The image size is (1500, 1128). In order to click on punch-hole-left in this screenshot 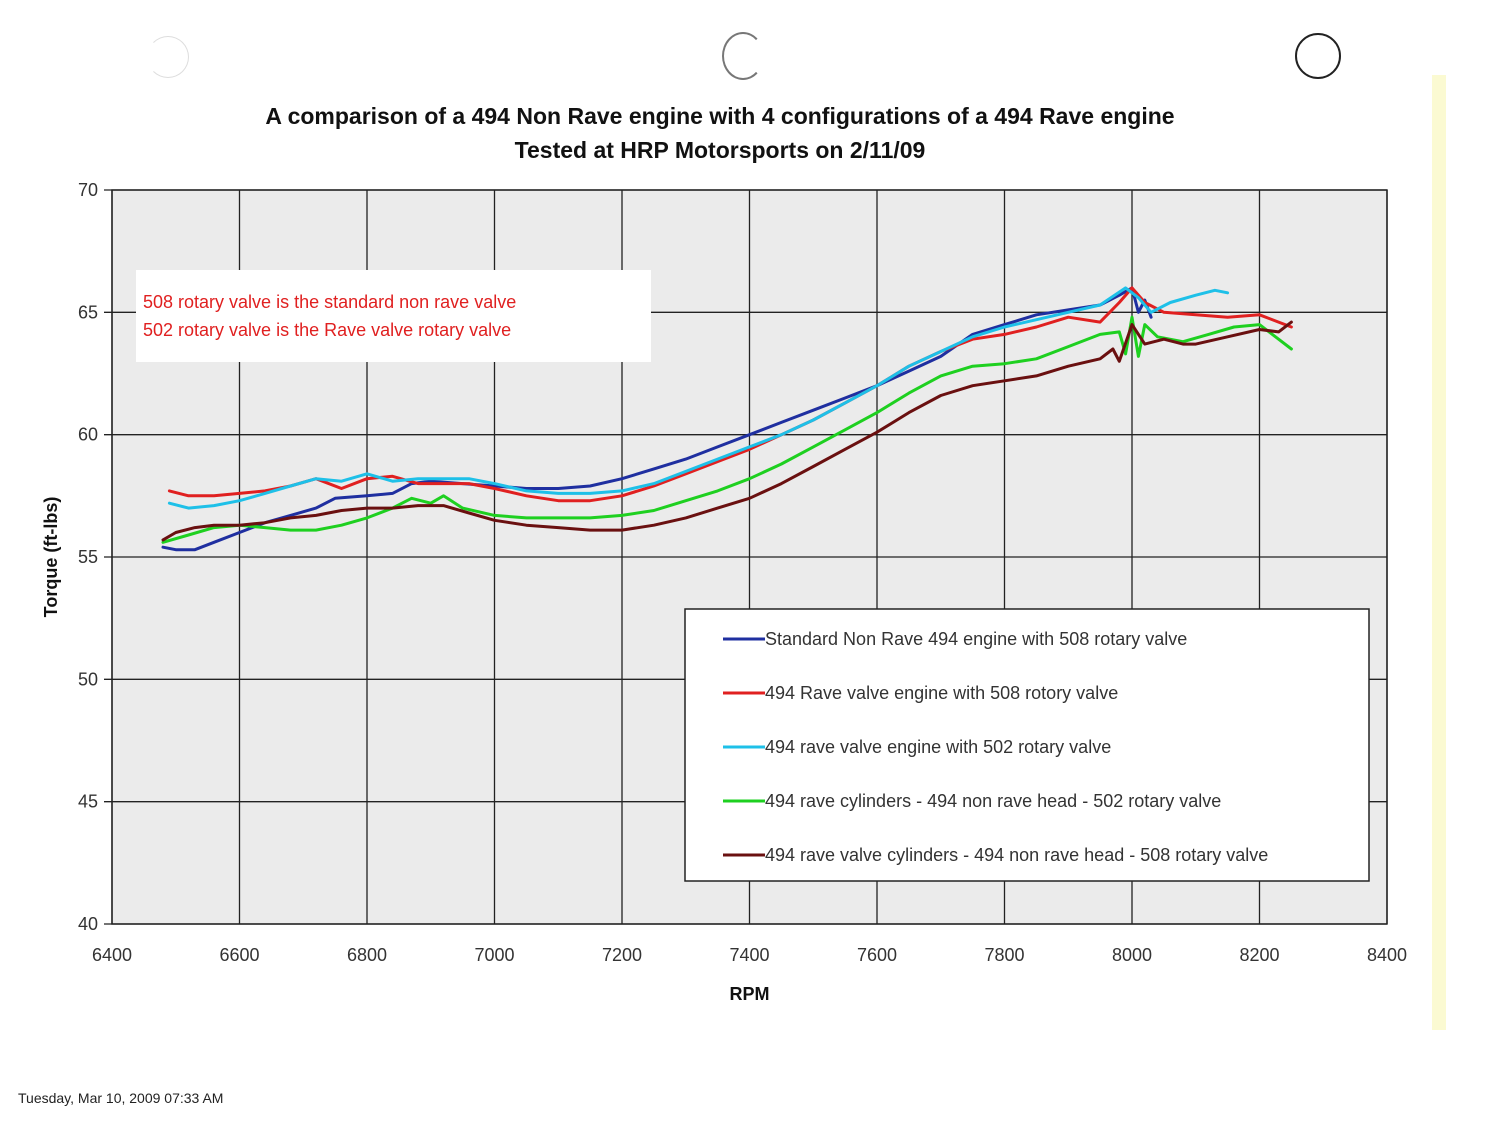, I will do `click(168, 57)`.